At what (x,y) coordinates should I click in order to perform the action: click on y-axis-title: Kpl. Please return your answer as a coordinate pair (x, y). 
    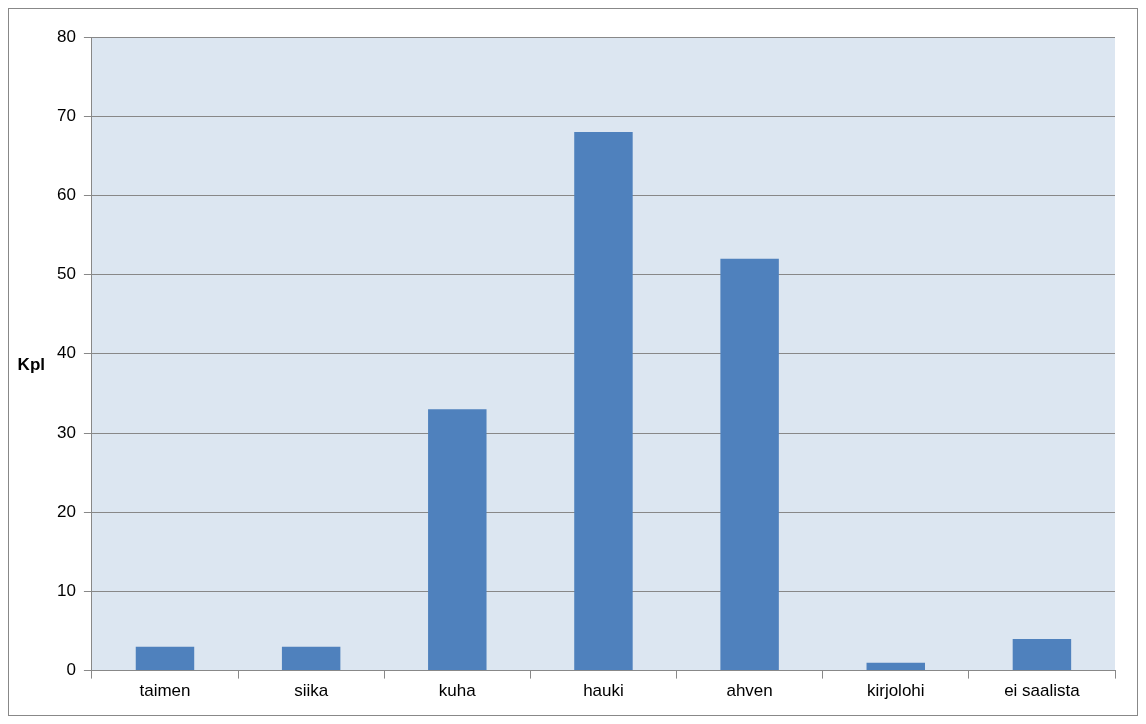
    Looking at the image, I should click on (31, 365).